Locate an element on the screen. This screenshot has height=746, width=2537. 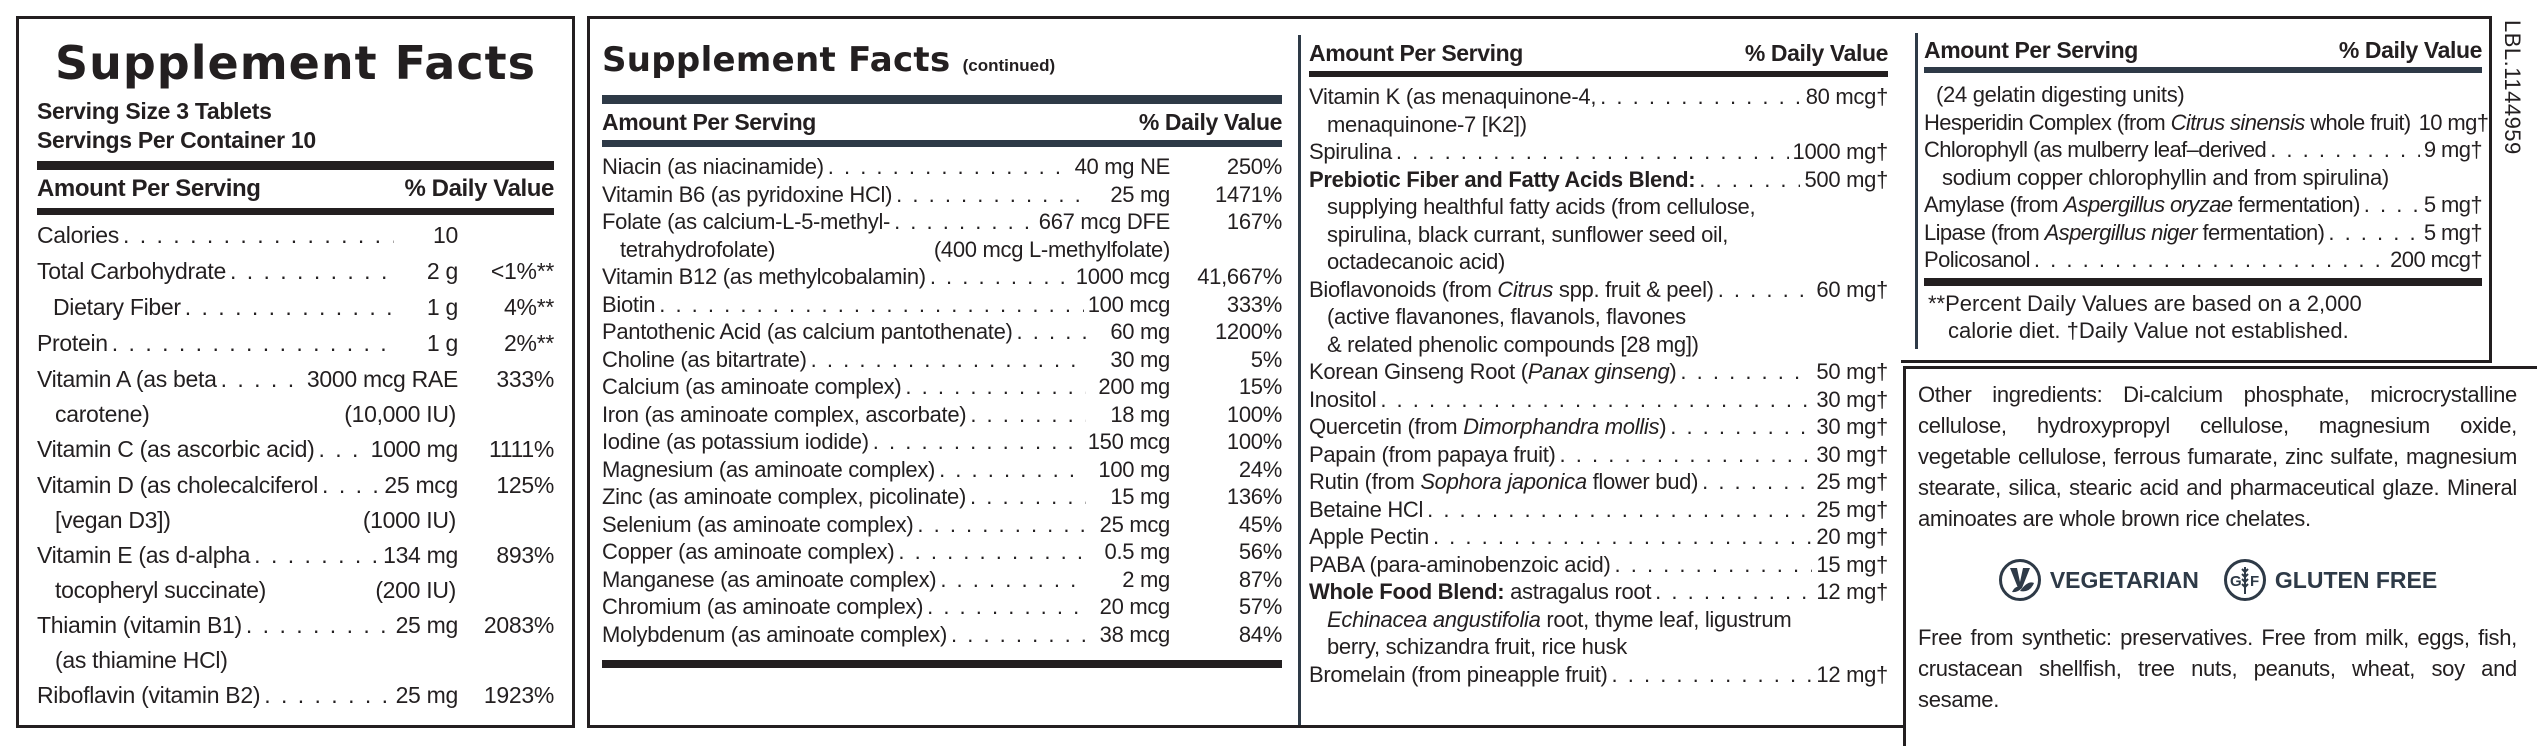
daily-value: 2083% is located at coordinates (518, 625).